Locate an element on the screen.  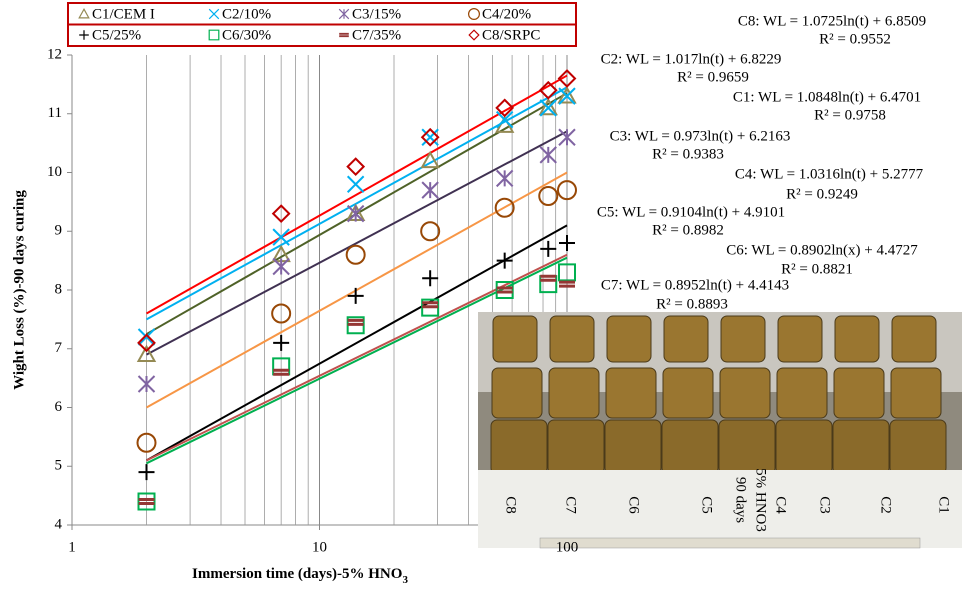
y-tick-label: 4 is located at coordinates (59, 524).